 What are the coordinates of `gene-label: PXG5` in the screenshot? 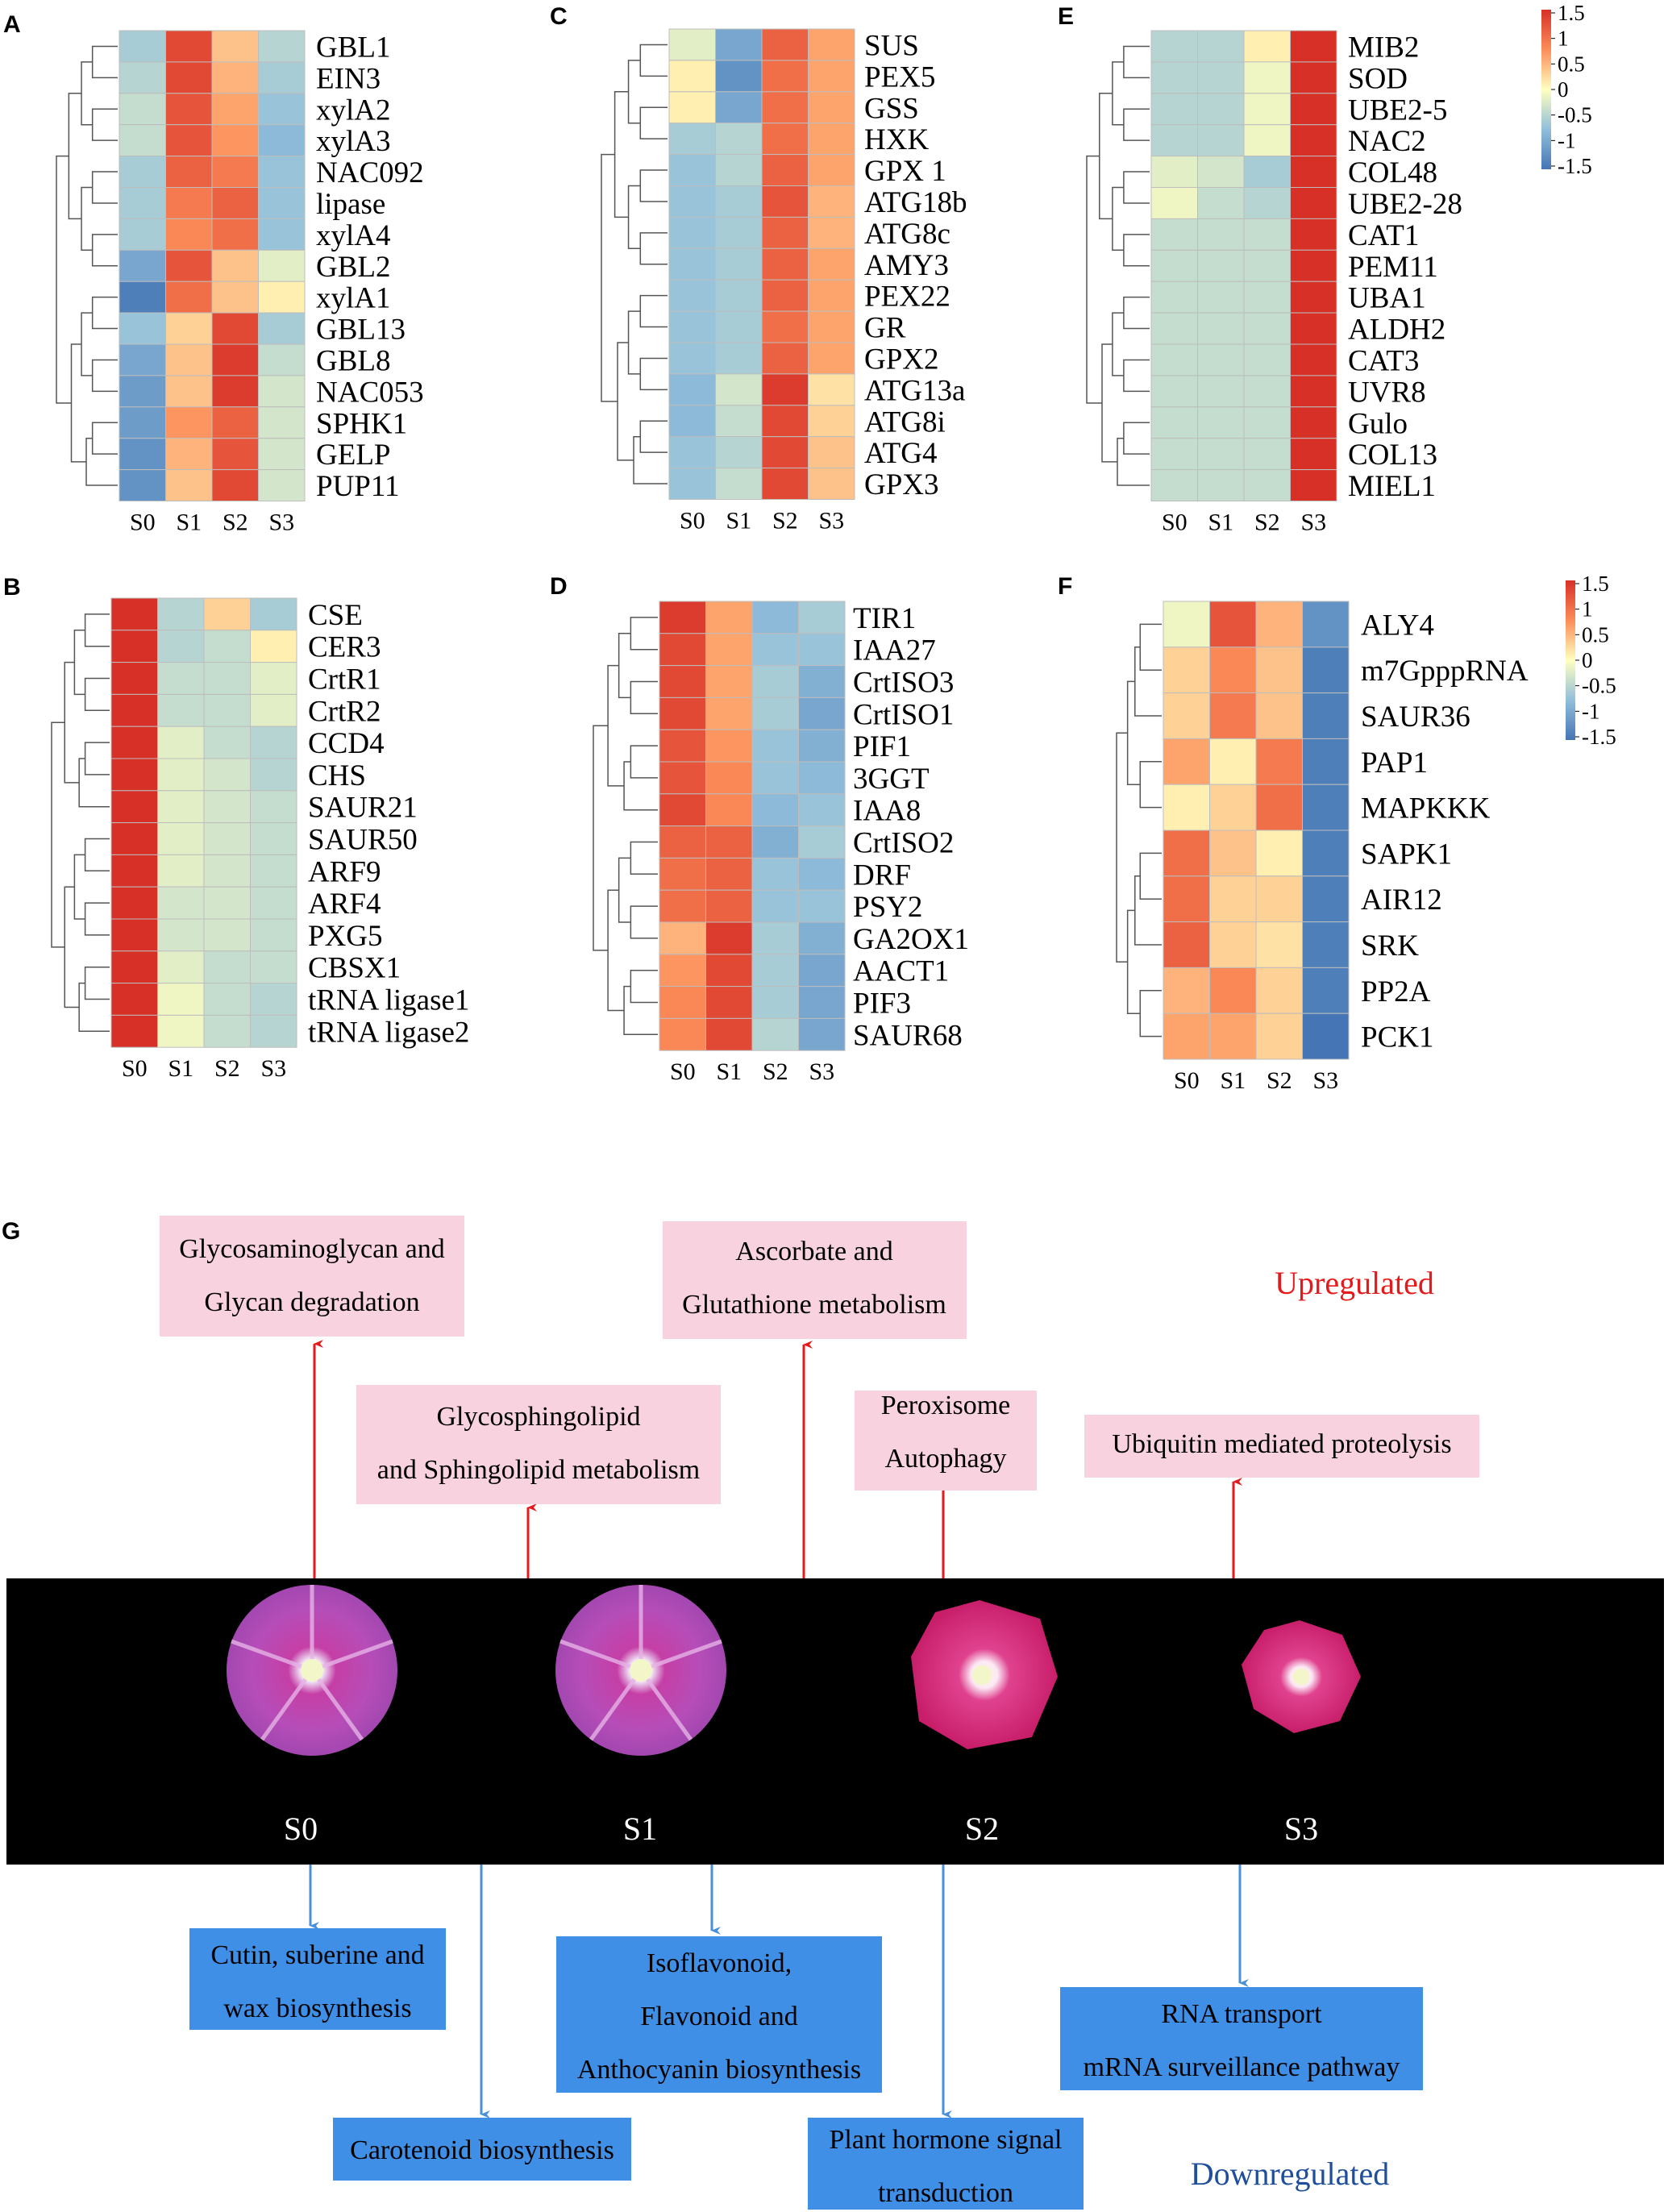 It's located at (345, 936).